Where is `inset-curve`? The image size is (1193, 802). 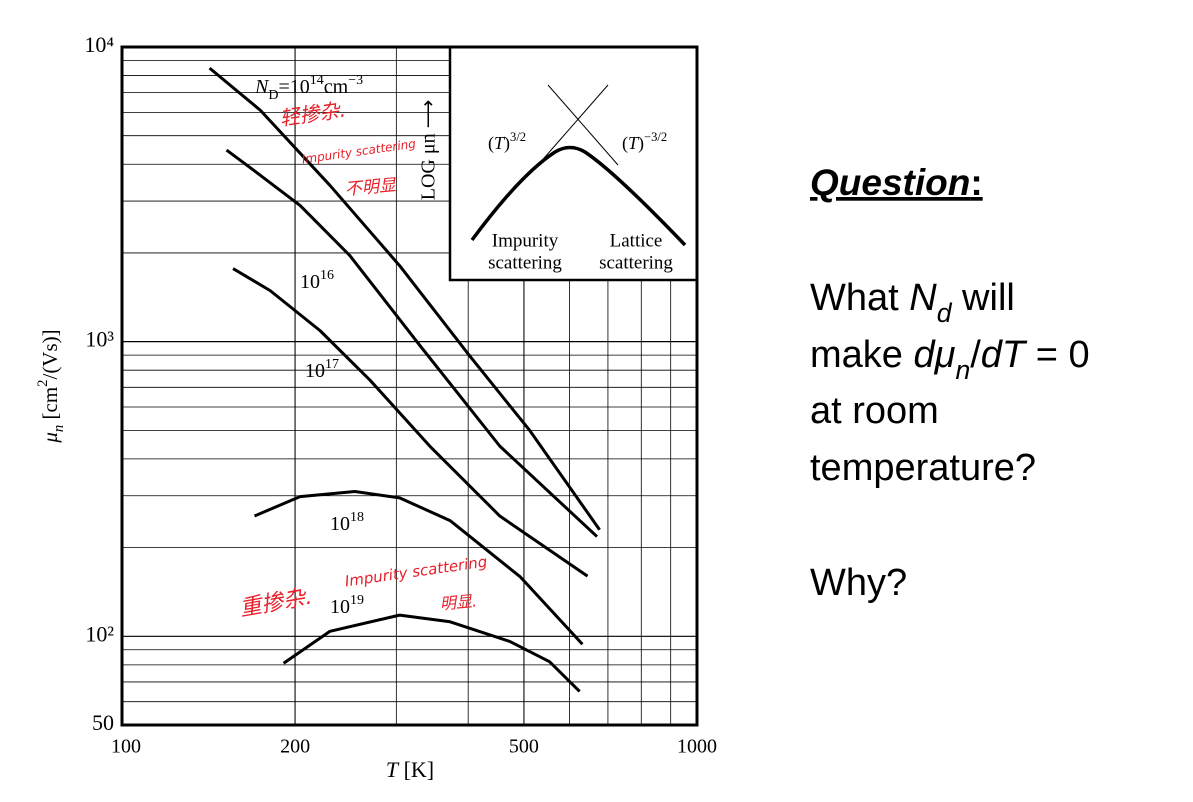
inset-curve is located at coordinates (578, 196).